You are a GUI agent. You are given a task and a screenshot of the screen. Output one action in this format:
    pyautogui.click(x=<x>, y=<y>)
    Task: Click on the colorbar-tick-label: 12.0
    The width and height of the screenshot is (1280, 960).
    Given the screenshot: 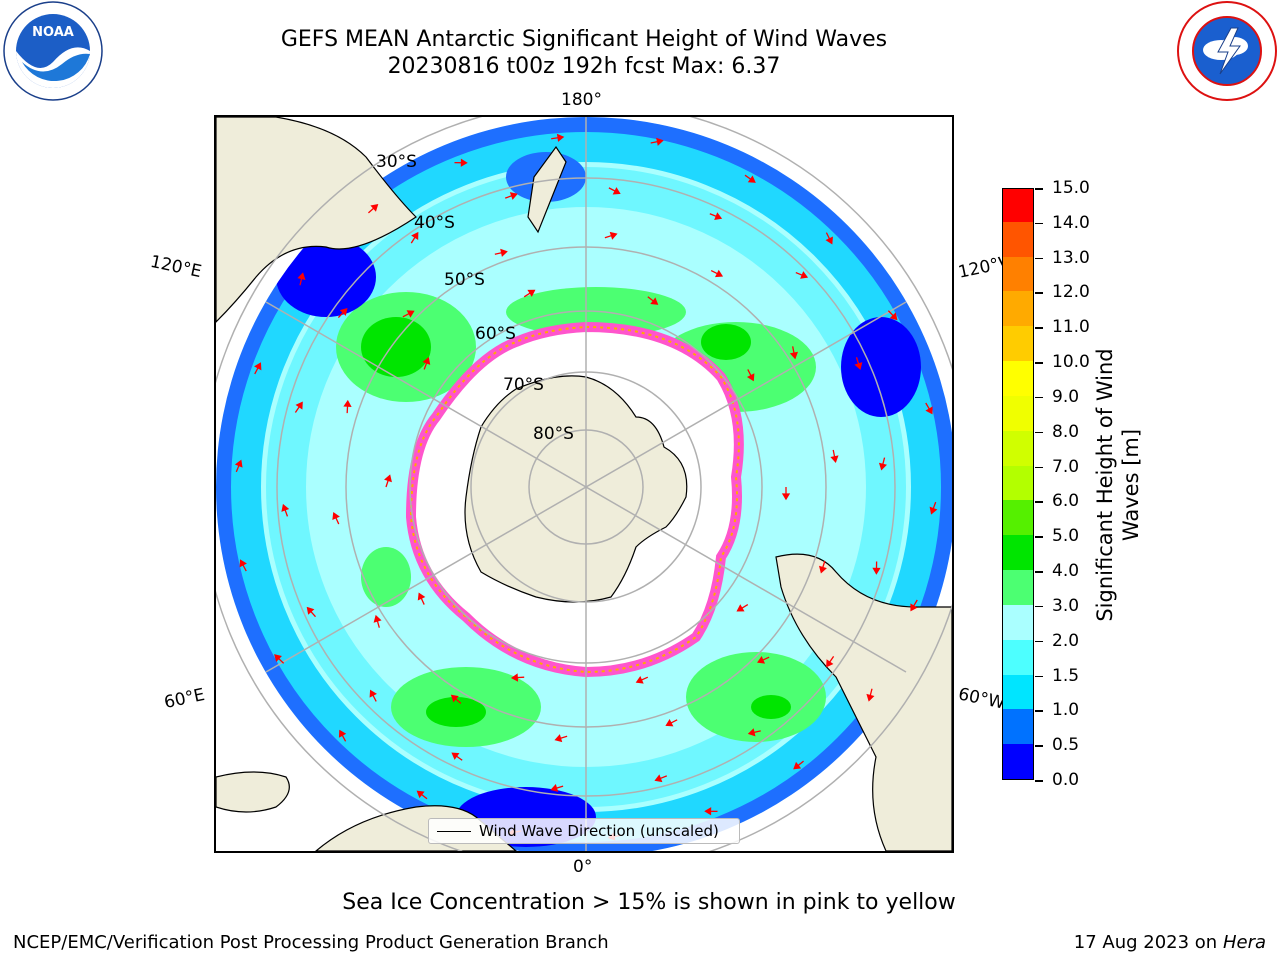 What is the action you would take?
    pyautogui.click(x=1071, y=292)
    